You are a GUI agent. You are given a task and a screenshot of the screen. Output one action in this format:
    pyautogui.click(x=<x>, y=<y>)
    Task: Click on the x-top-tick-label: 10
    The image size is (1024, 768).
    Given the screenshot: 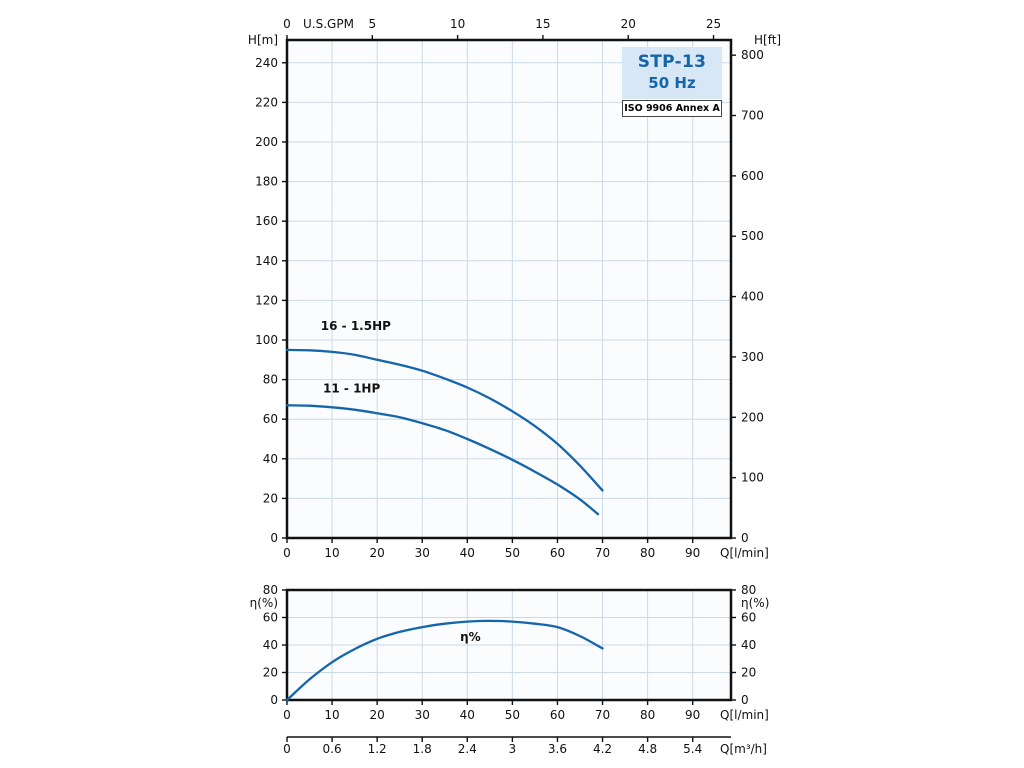 What is the action you would take?
    pyautogui.click(x=457, y=24)
    